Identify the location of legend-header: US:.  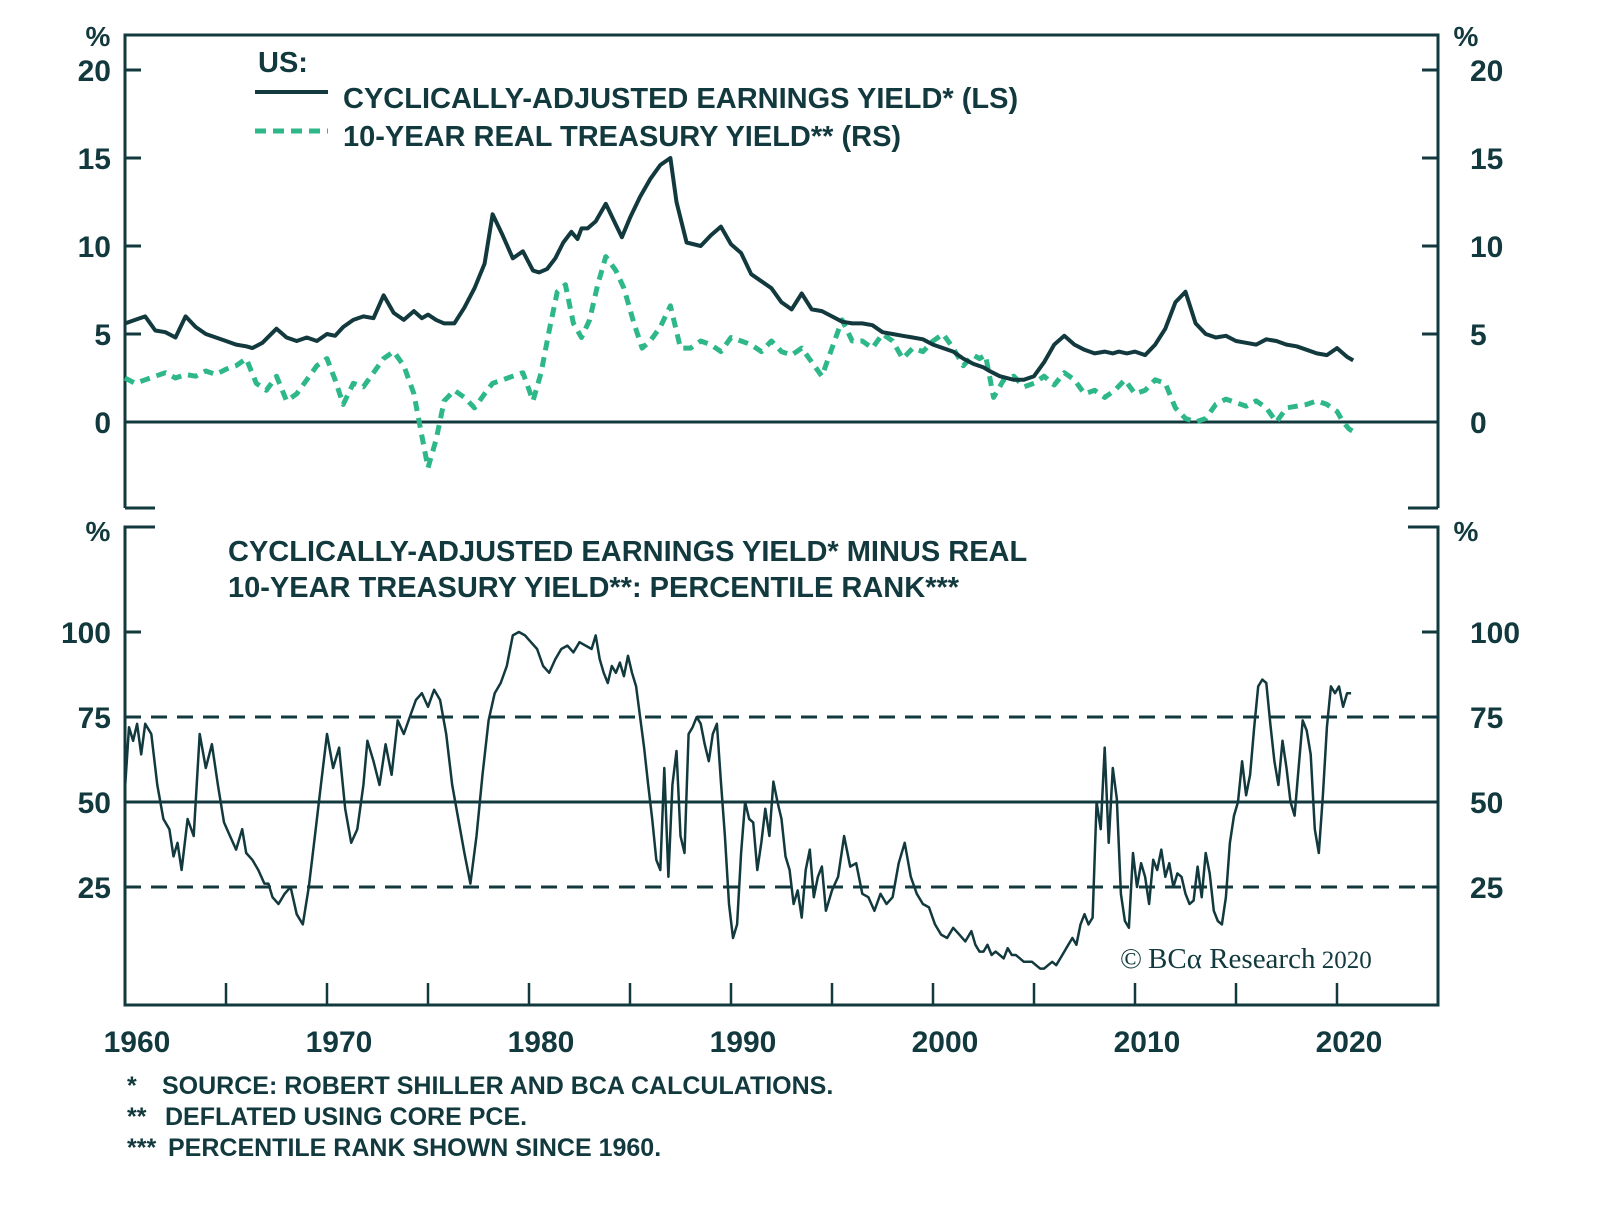
(283, 63).